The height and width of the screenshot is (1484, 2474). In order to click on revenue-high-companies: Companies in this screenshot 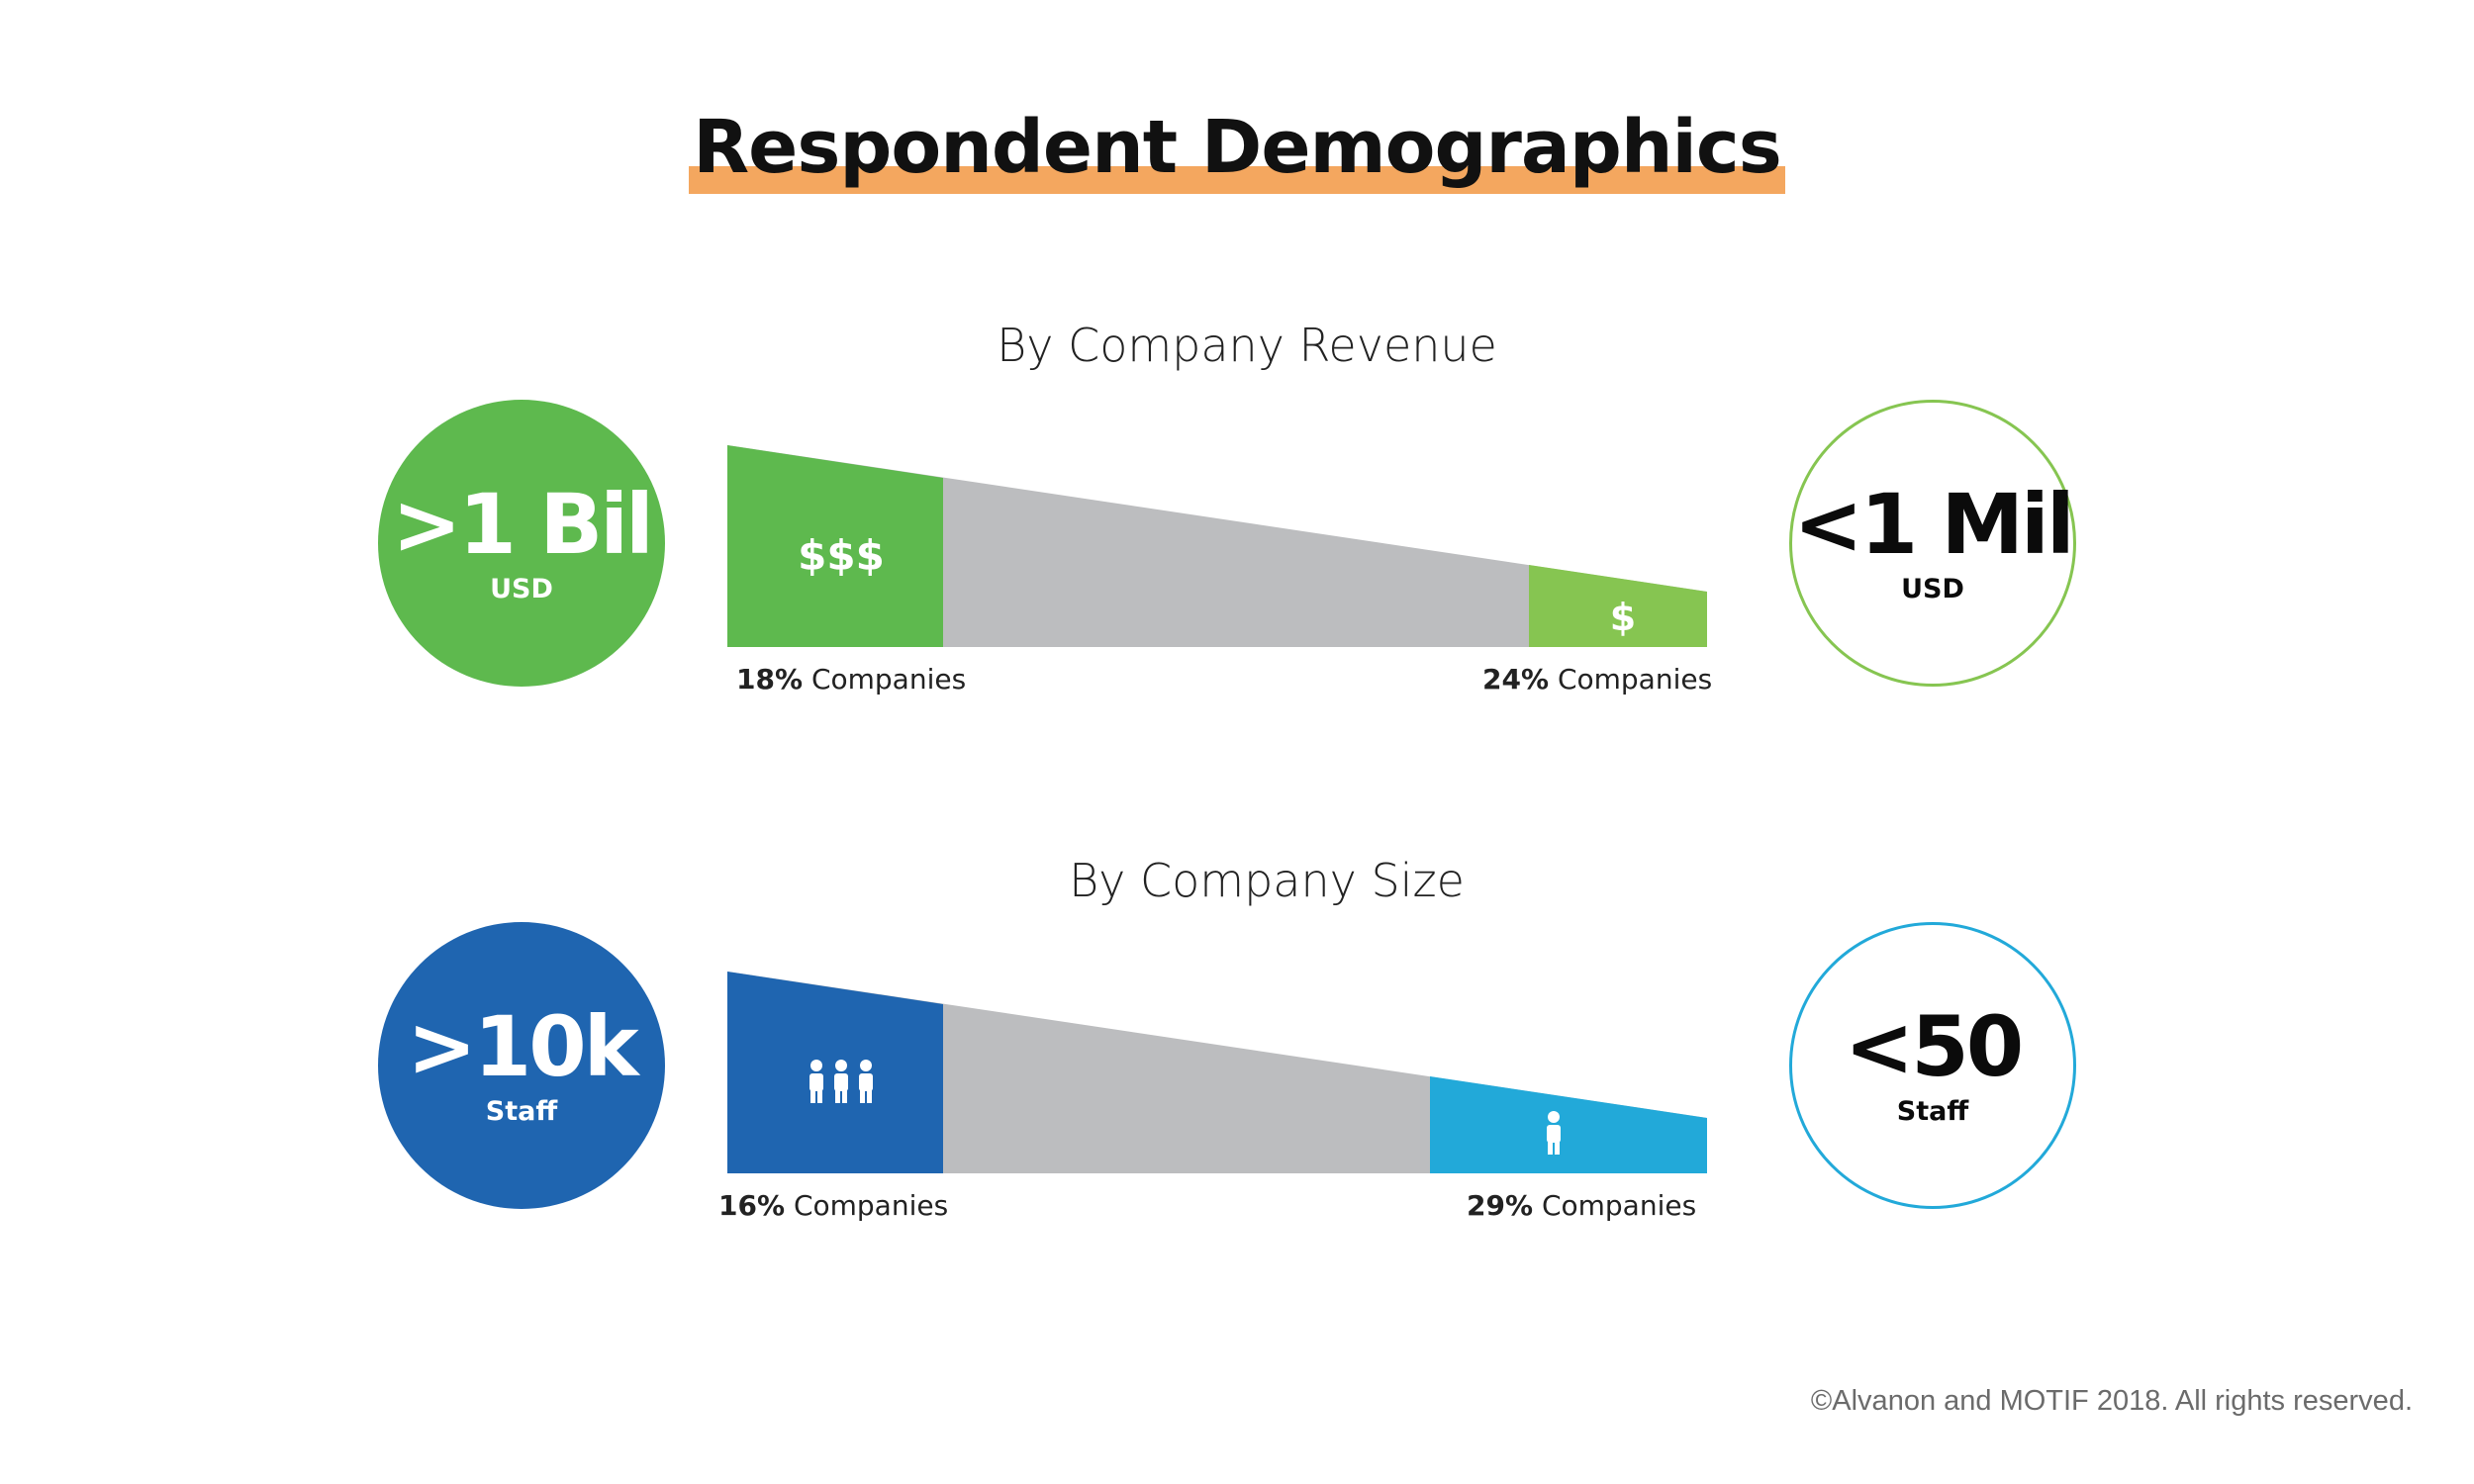, I will do `click(888, 679)`.